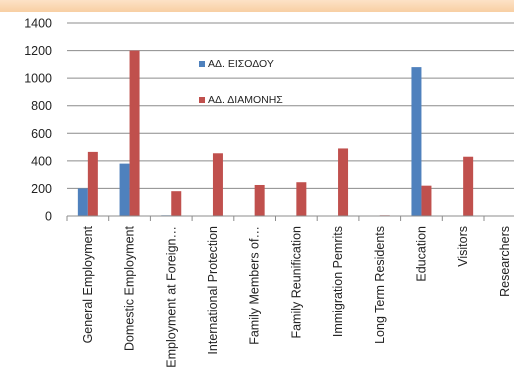  Describe the element at coordinates (421, 254) in the screenshot. I see `x-category-label: Education` at that location.